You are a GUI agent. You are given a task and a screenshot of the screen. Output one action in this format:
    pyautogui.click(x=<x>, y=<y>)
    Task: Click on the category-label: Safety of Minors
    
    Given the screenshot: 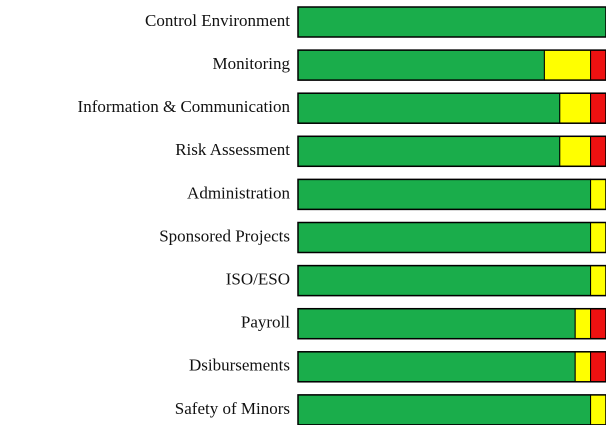 What is the action you would take?
    pyautogui.click(x=232, y=408)
    